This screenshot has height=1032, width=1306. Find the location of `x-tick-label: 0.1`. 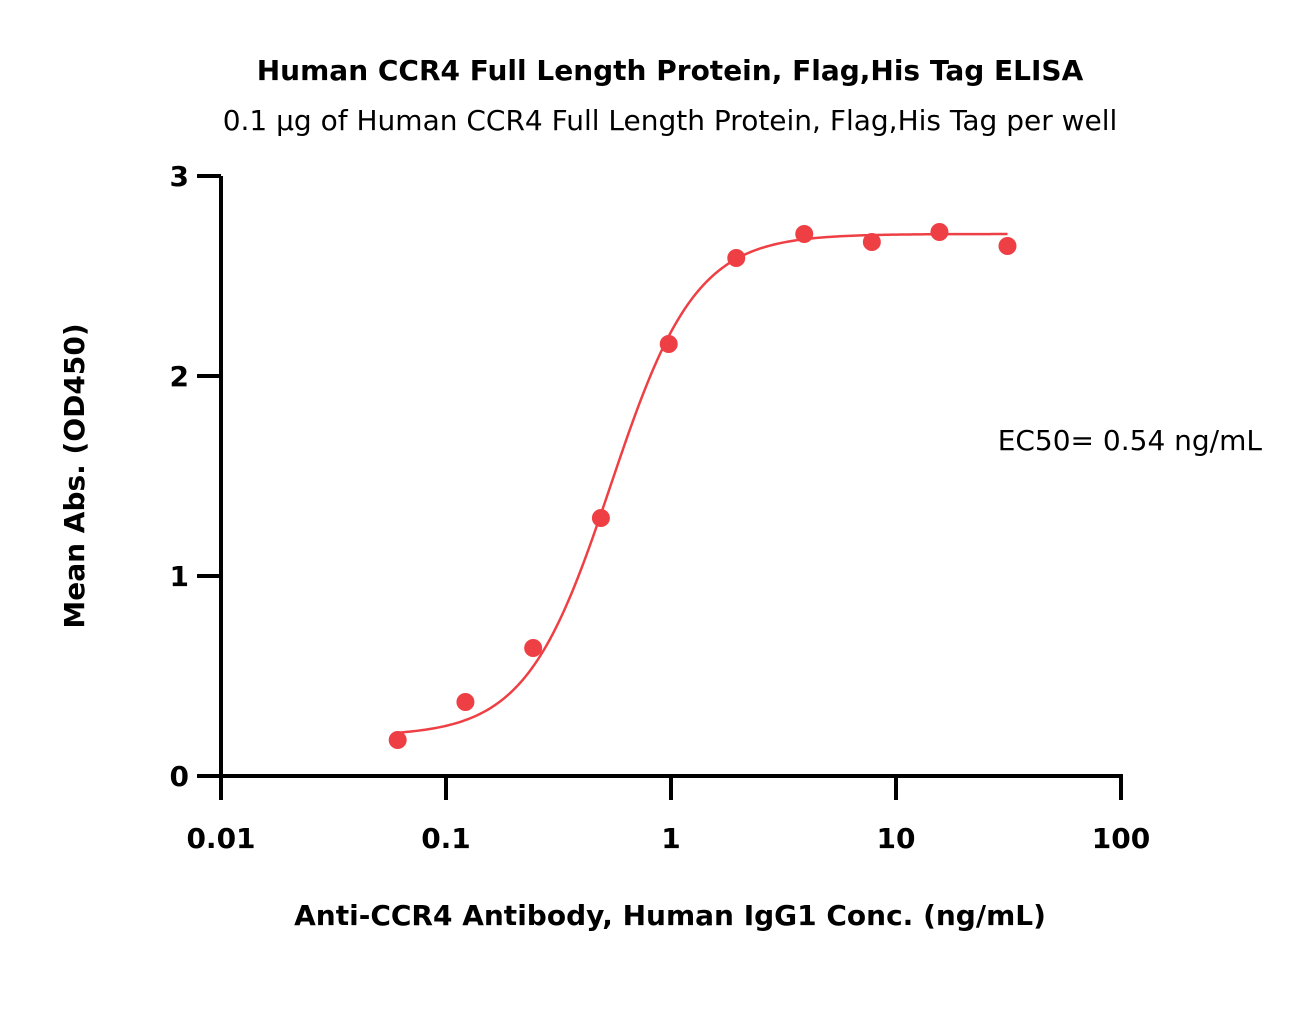

x-tick-label: 0.1 is located at coordinates (446, 838).